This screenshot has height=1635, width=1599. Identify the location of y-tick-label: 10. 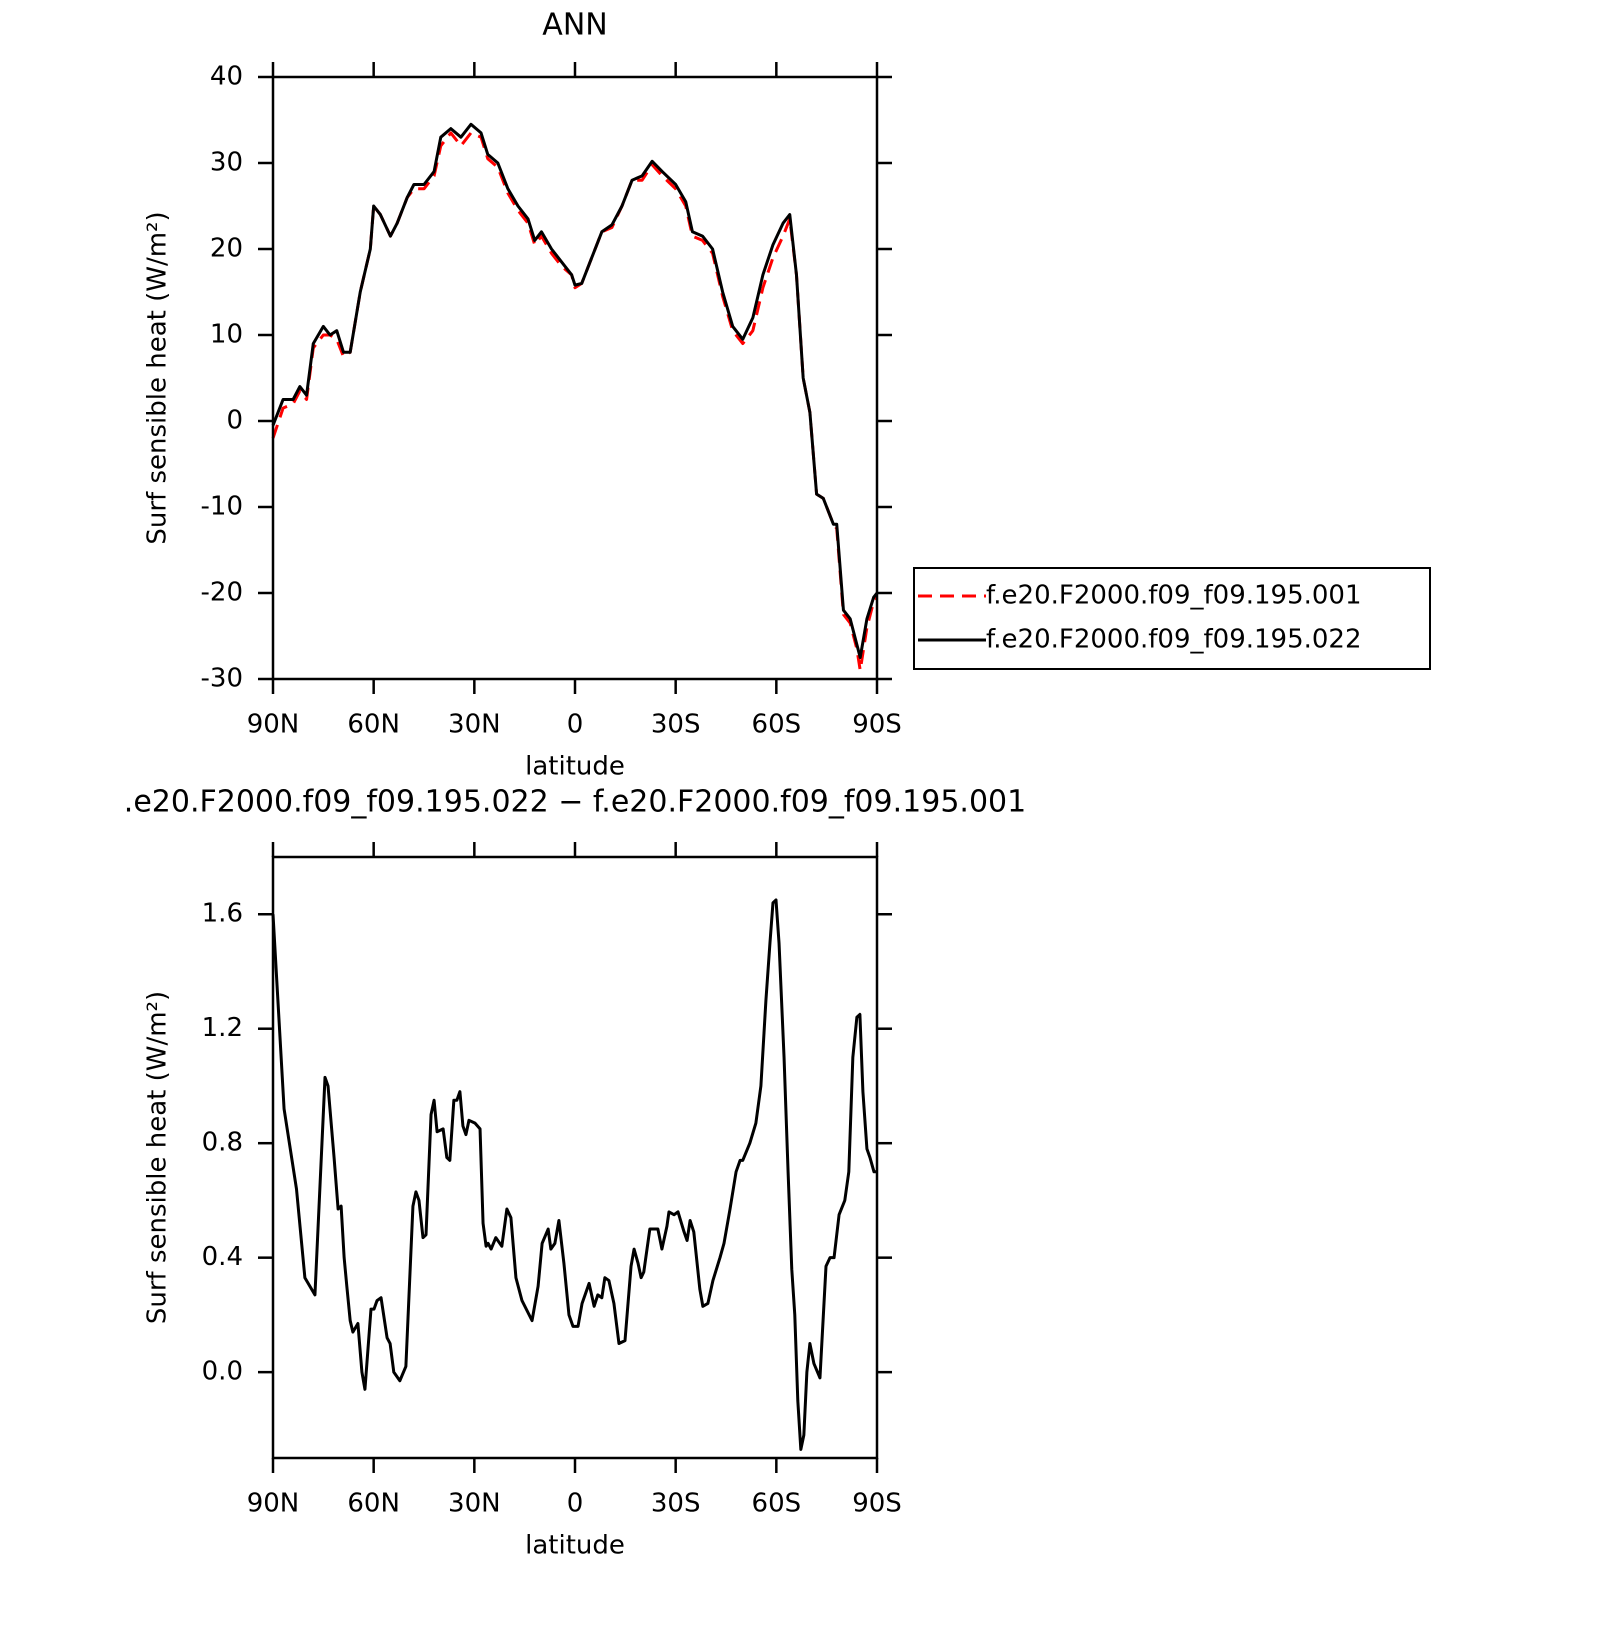
(226, 335).